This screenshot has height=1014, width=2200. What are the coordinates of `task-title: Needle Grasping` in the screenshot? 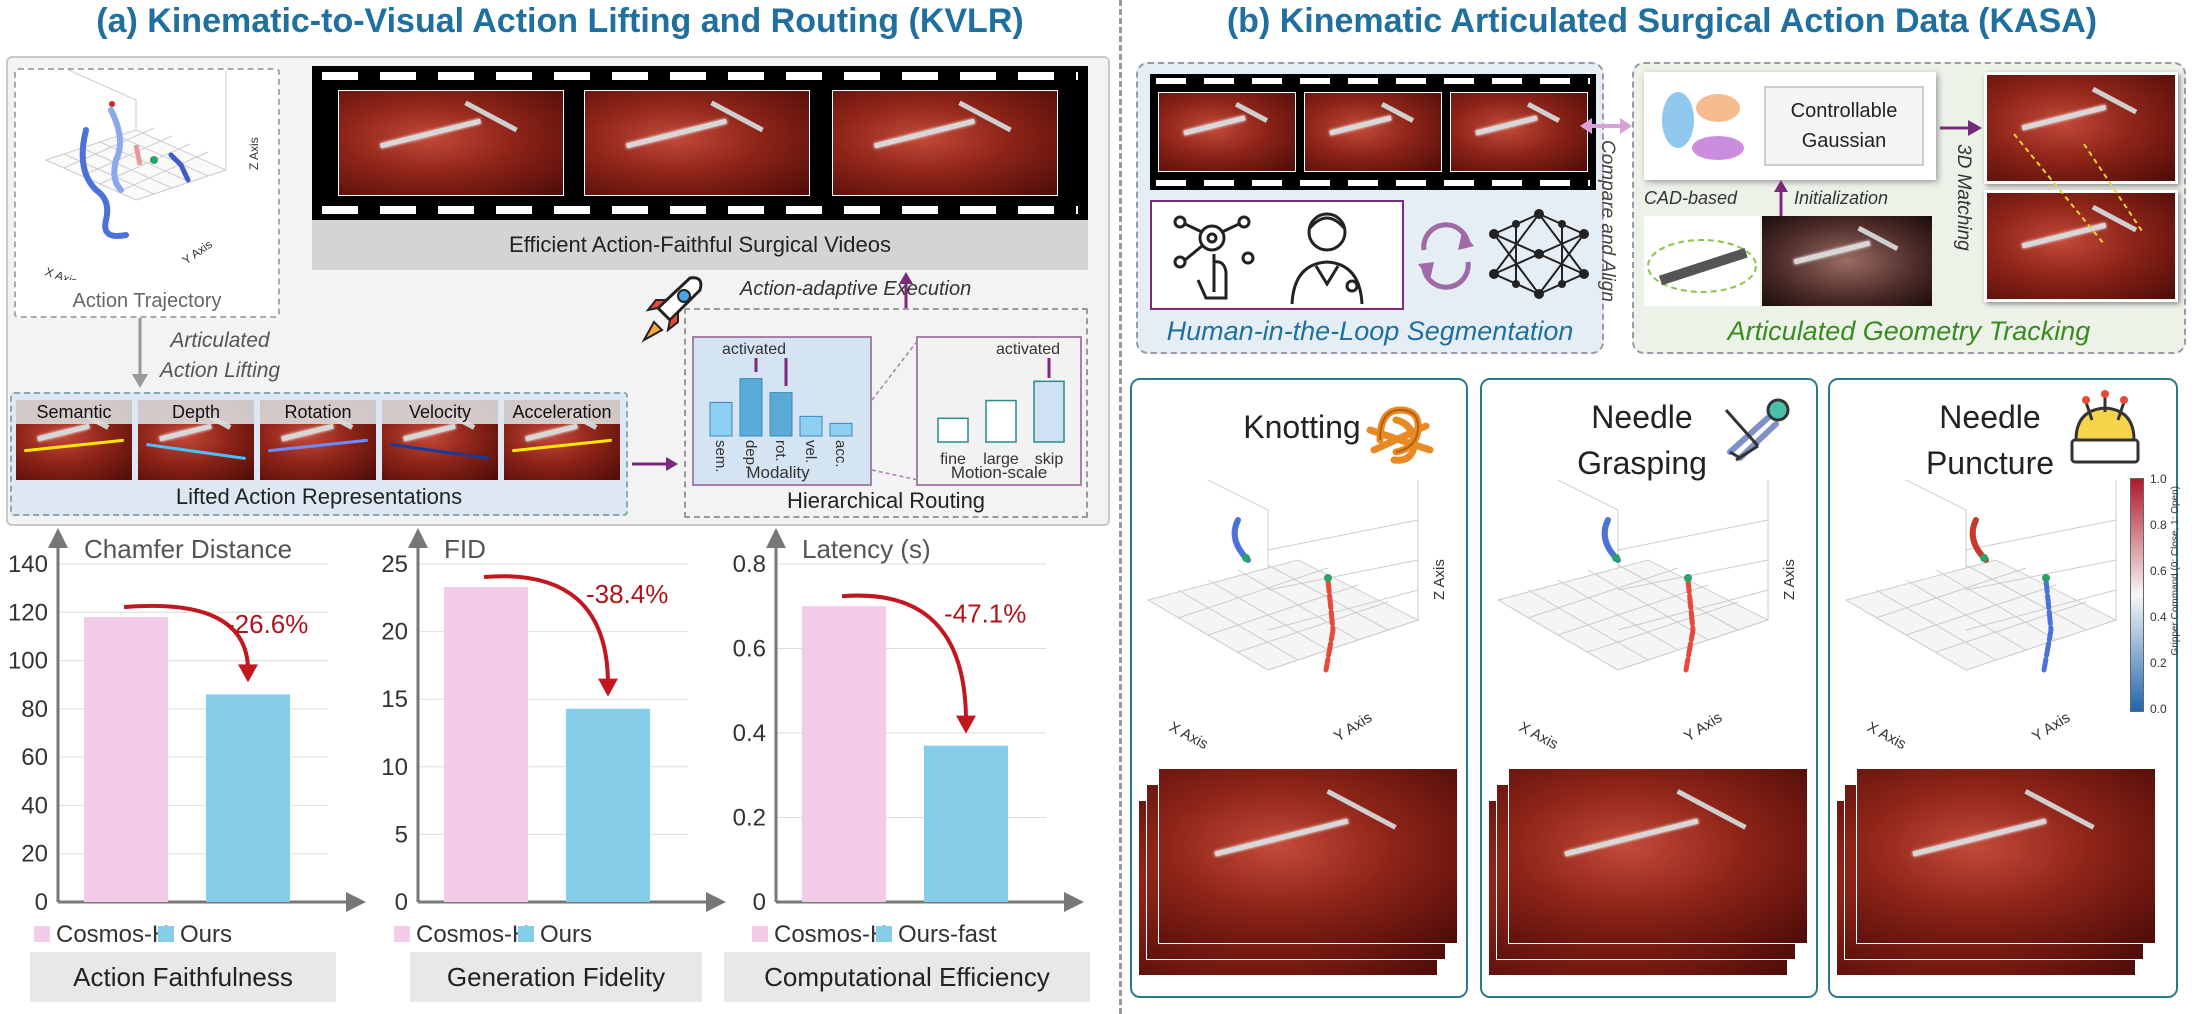 It's located at (1642, 440).